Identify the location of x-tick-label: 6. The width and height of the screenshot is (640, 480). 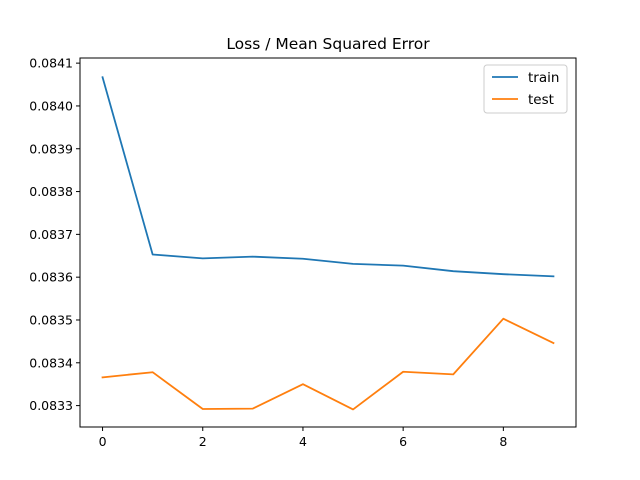
(403, 441).